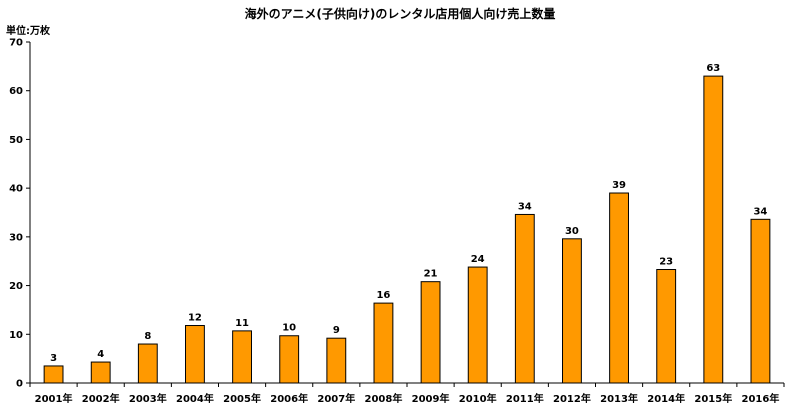 The height and width of the screenshot is (411, 800). I want to click on bar-data-label: 10, so click(289, 328).